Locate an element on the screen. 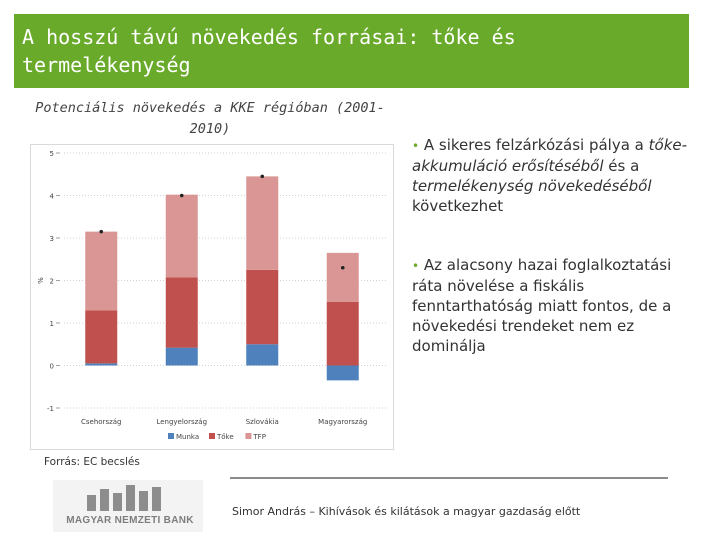 Image resolution: width=720 pixels, height=540 pixels. mnb-logo: MAGYAR NEMZETI BANK is located at coordinates (128, 506).